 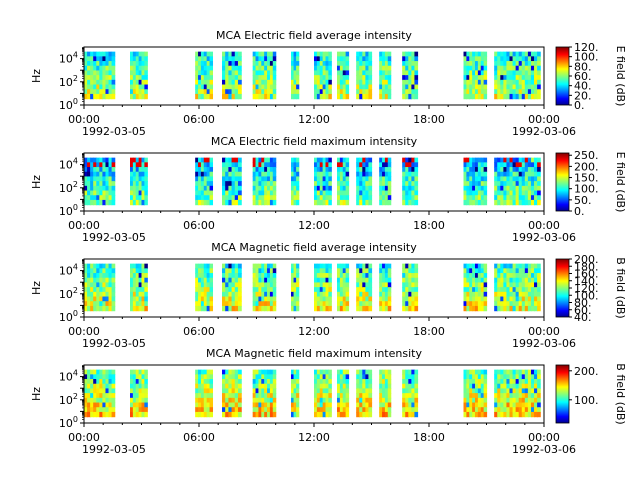 I want to click on colorbar-tick-label: 120., so click(x=586, y=288).